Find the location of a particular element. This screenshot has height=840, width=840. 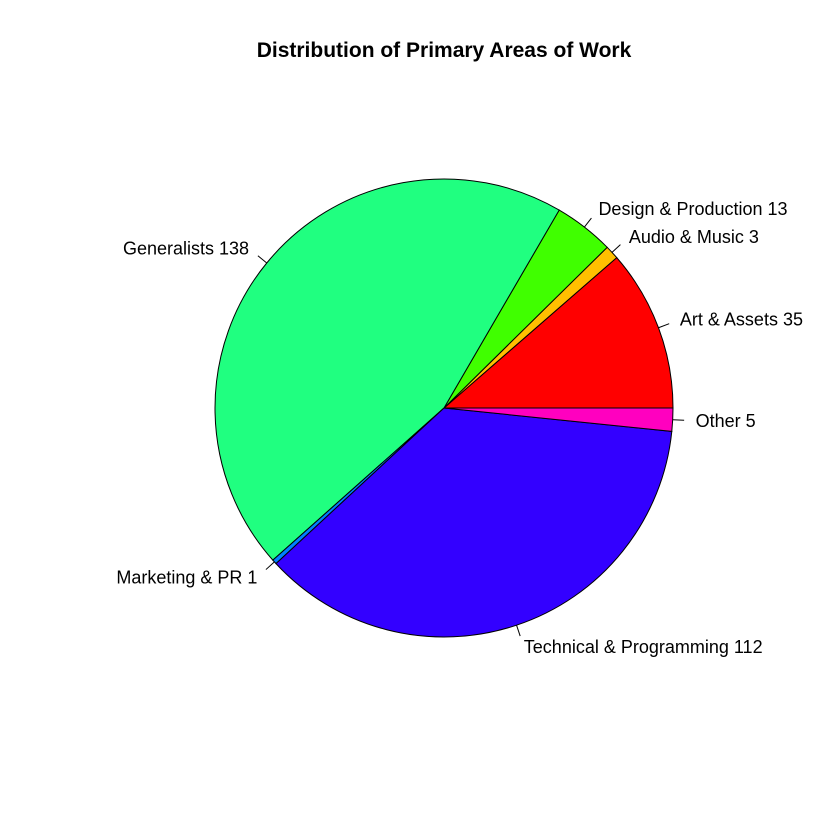

slice-label-art-assets-35: Art & Assets 35 is located at coordinates (741, 320).